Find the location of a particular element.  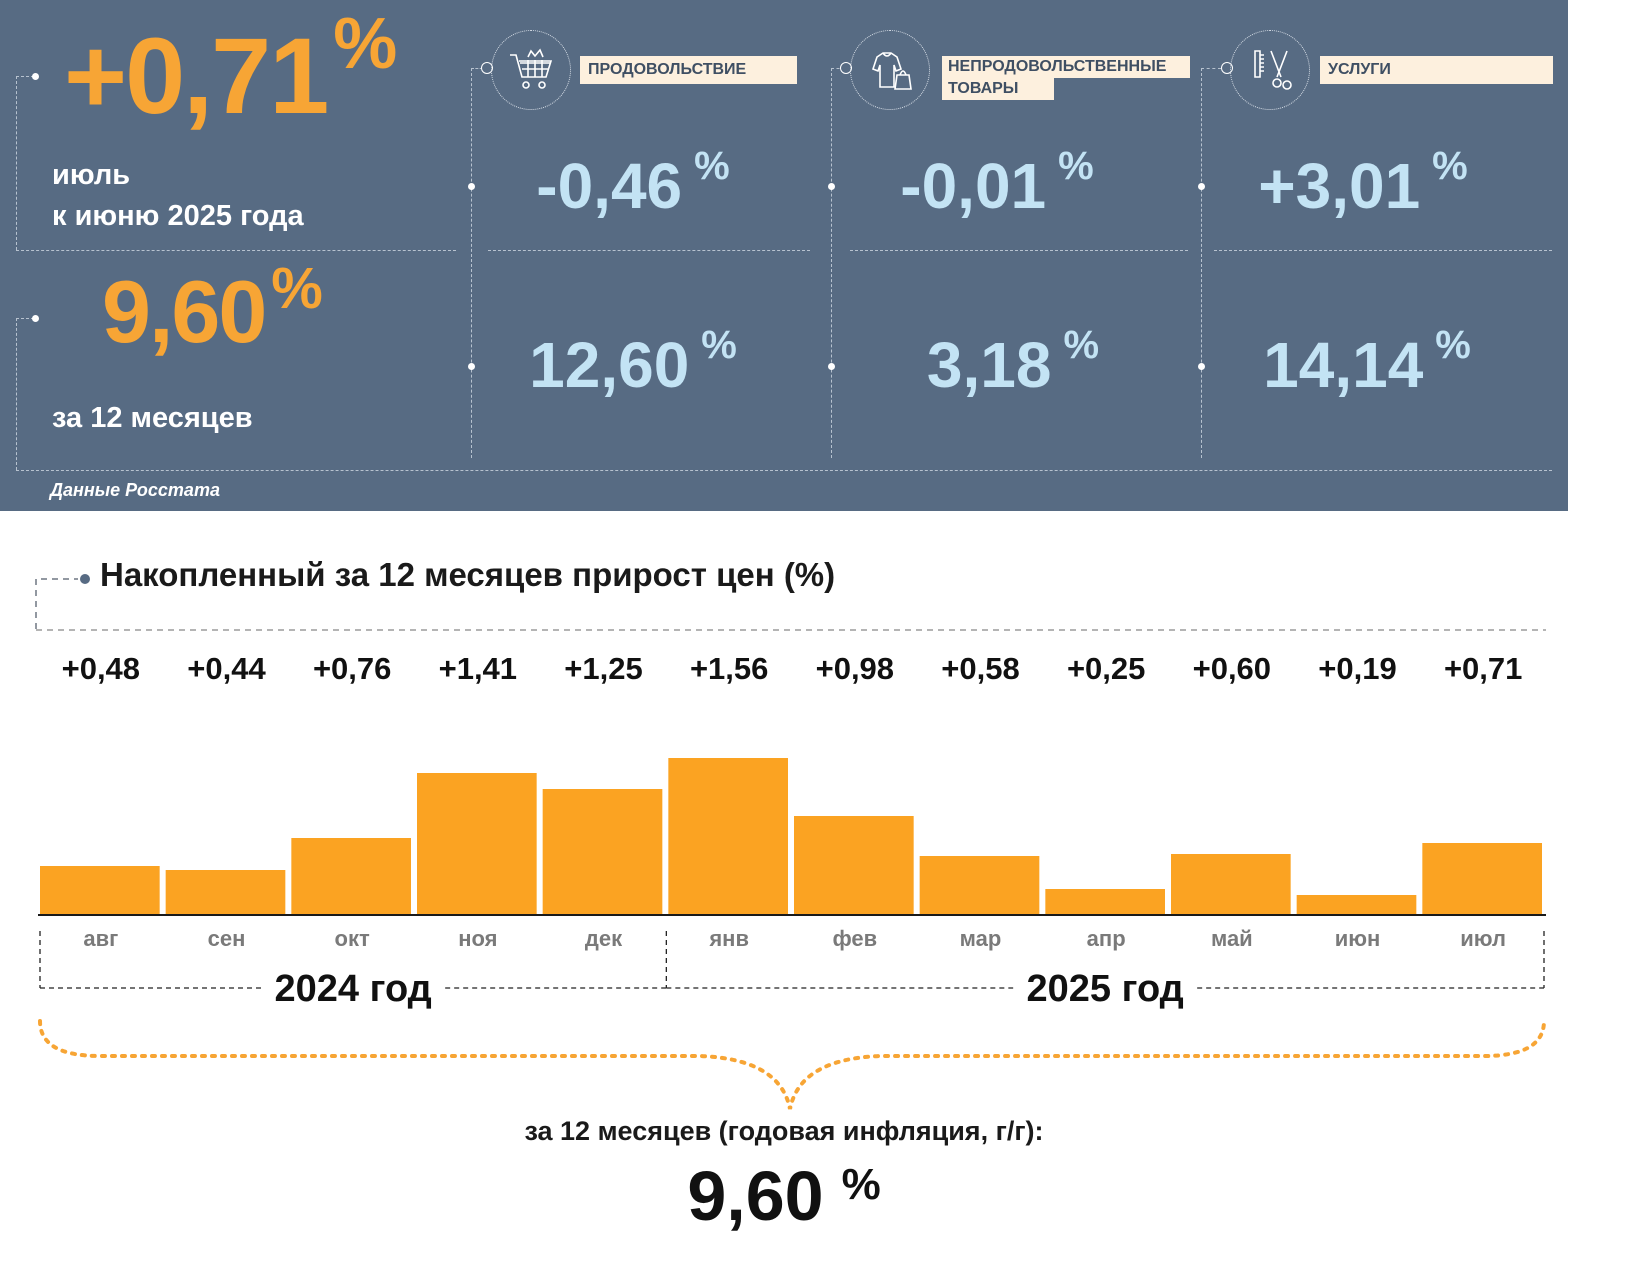

month-label-июл: июл is located at coordinates (1483, 938).